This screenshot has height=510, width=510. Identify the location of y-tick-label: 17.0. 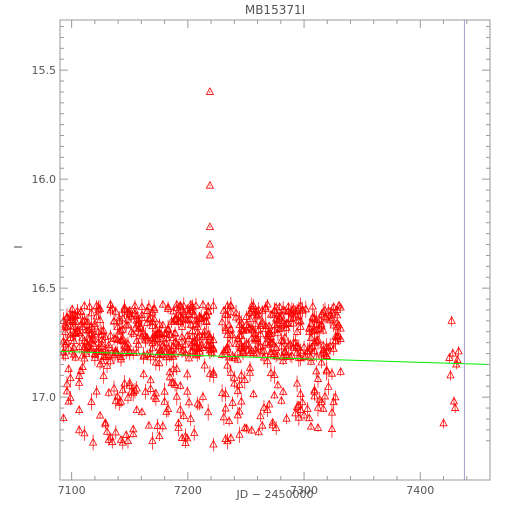
(44, 397).